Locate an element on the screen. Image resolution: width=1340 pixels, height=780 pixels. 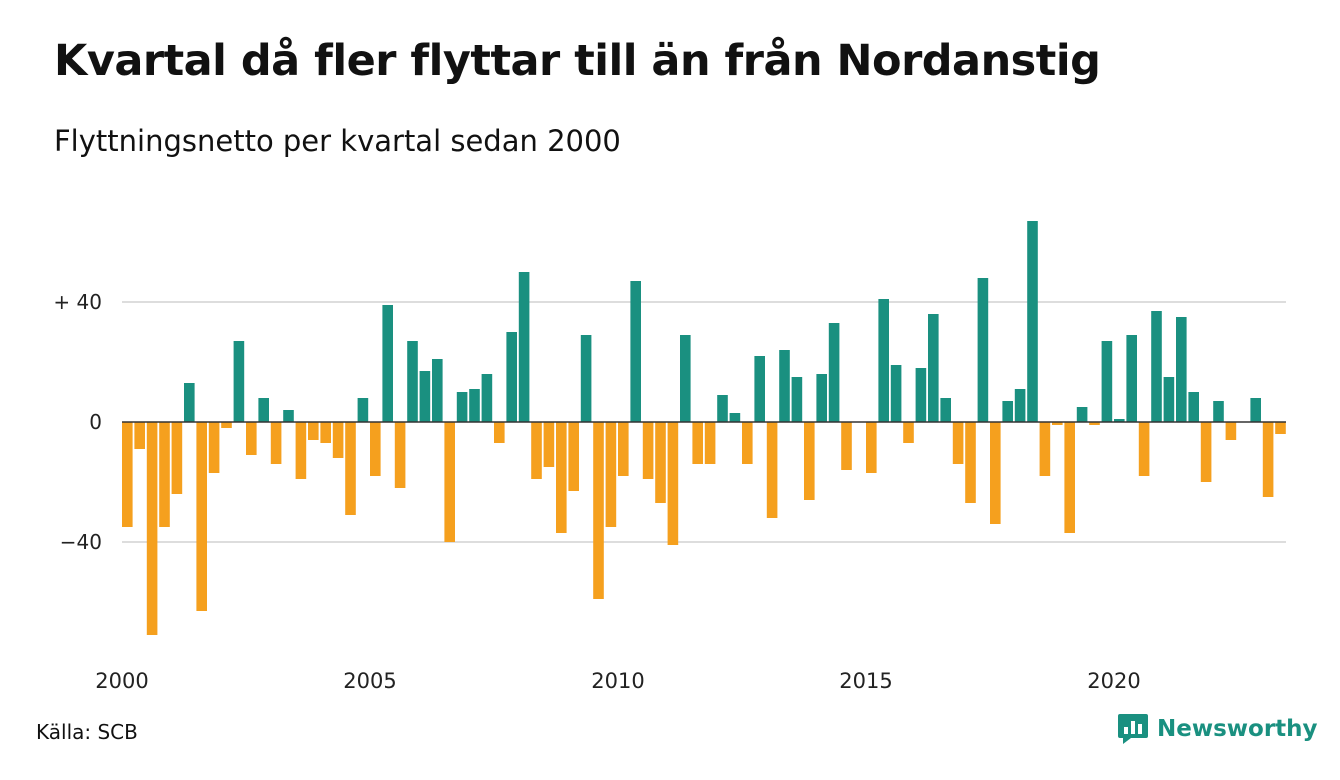
source-note: Källa: SCB is located at coordinates (87, 732).